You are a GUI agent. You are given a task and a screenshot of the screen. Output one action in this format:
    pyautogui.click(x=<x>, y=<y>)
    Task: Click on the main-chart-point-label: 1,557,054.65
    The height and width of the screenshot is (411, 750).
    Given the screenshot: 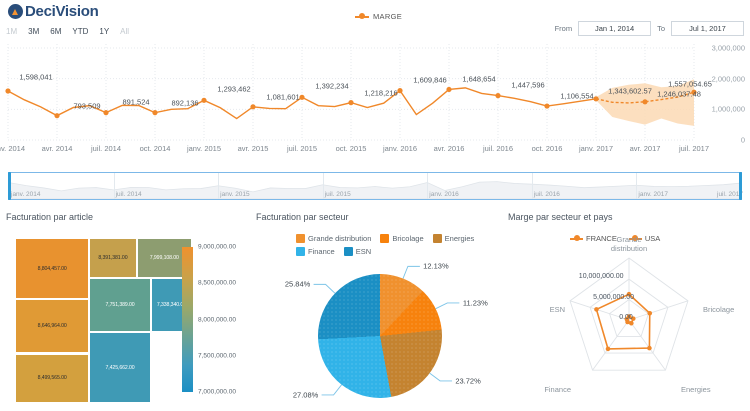 What is the action you would take?
    pyautogui.click(x=690, y=84)
    